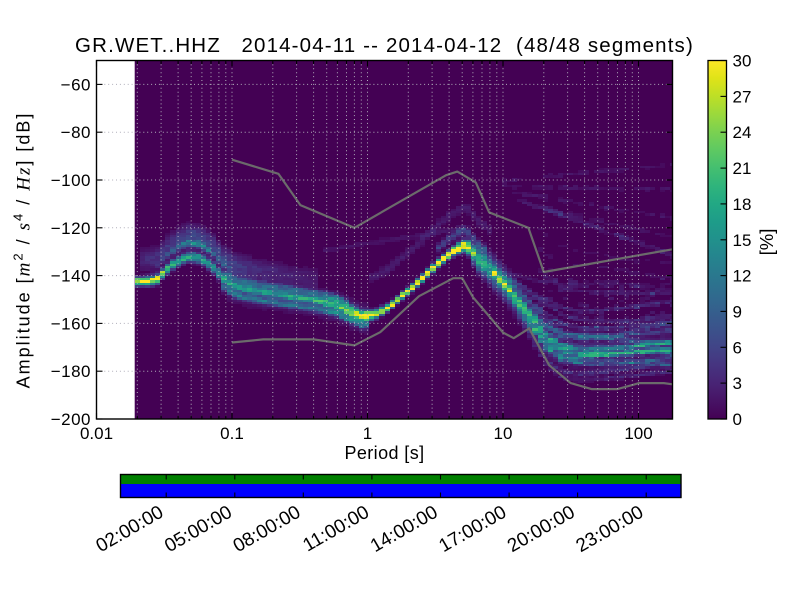 The height and width of the screenshot is (600, 800). What do you see at coordinates (367, 433) in the screenshot?
I see `svg-text: 1` at bounding box center [367, 433].